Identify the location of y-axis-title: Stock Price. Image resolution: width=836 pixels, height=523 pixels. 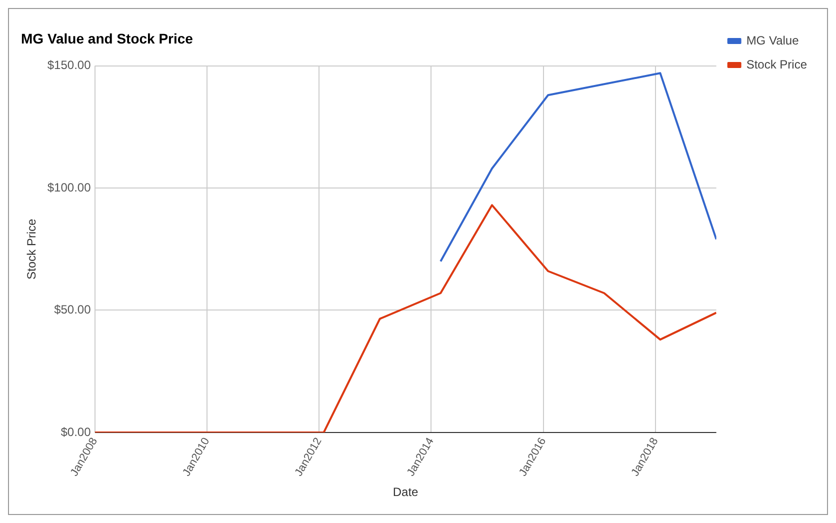
(31, 249).